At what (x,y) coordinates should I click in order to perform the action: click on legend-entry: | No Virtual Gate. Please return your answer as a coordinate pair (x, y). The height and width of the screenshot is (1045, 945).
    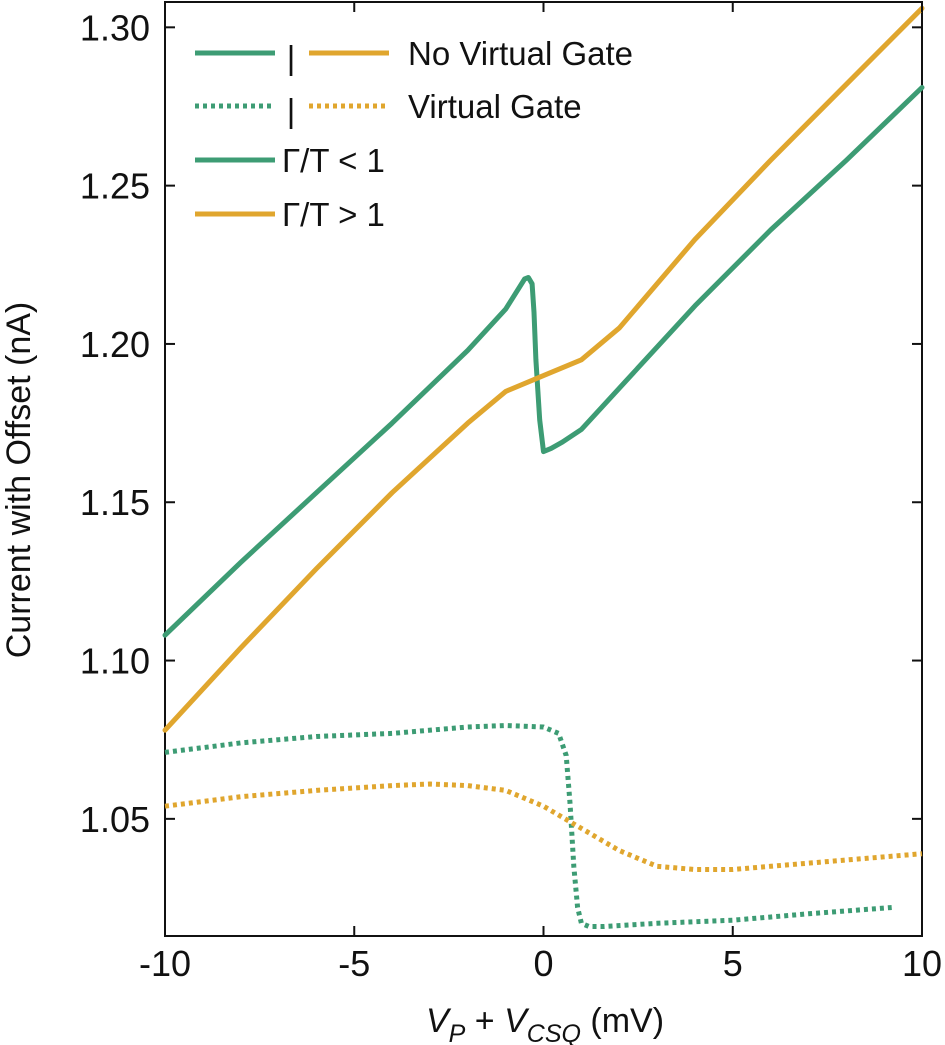
    Looking at the image, I should click on (414, 55).